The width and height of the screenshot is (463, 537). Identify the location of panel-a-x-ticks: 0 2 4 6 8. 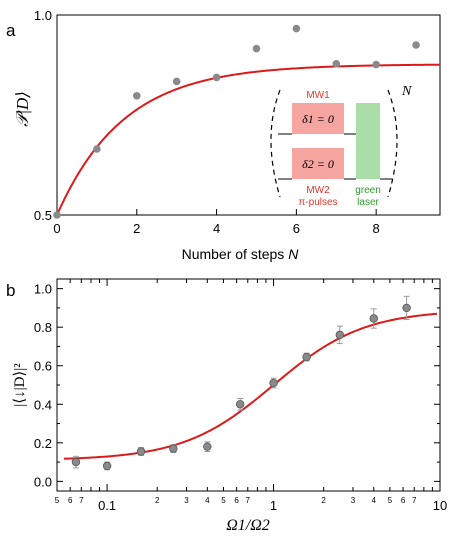
(216, 222).